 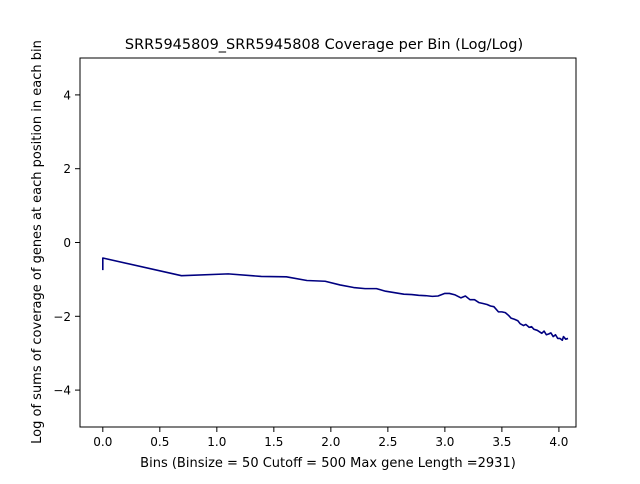 I want to click on x-axis: 0.0 0.5 1.0 1.5 2.0 2.5 3.0 3.5 4.0, so click(x=330, y=438).